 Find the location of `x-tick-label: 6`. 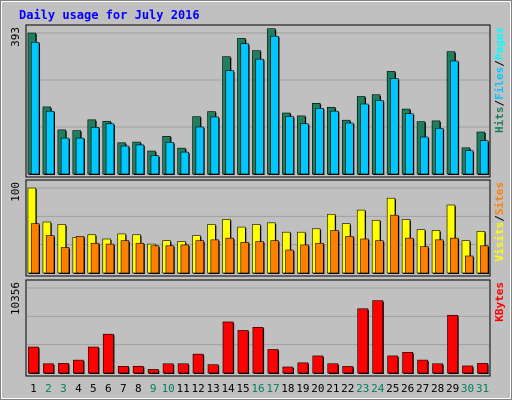

x-tick-label: 6 is located at coordinates (108, 388).